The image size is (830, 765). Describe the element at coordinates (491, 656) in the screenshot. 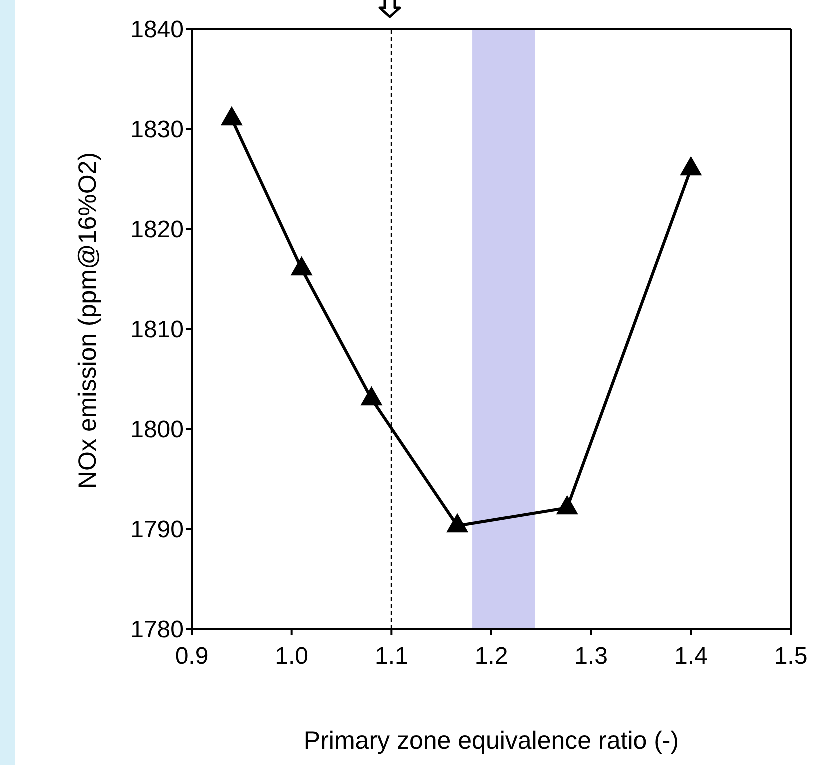

I see `x-tick-label: 1.2` at that location.